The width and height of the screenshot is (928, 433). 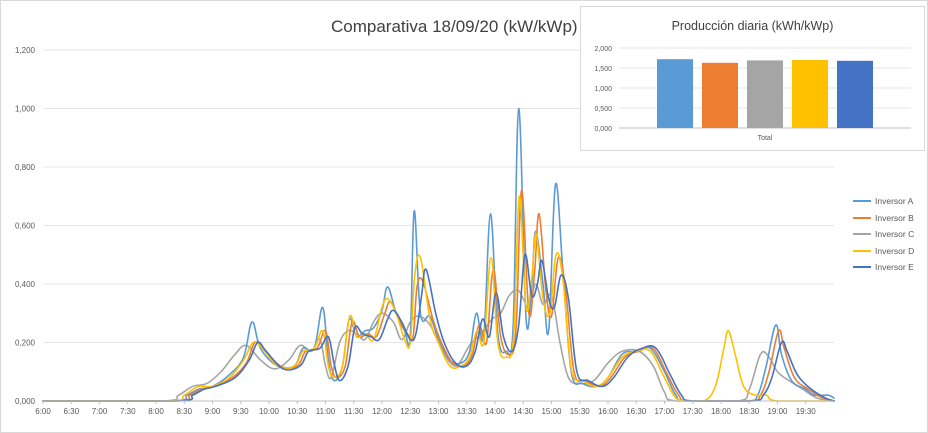 What do you see at coordinates (765, 138) in the screenshot?
I see `x-category-label: Total` at bounding box center [765, 138].